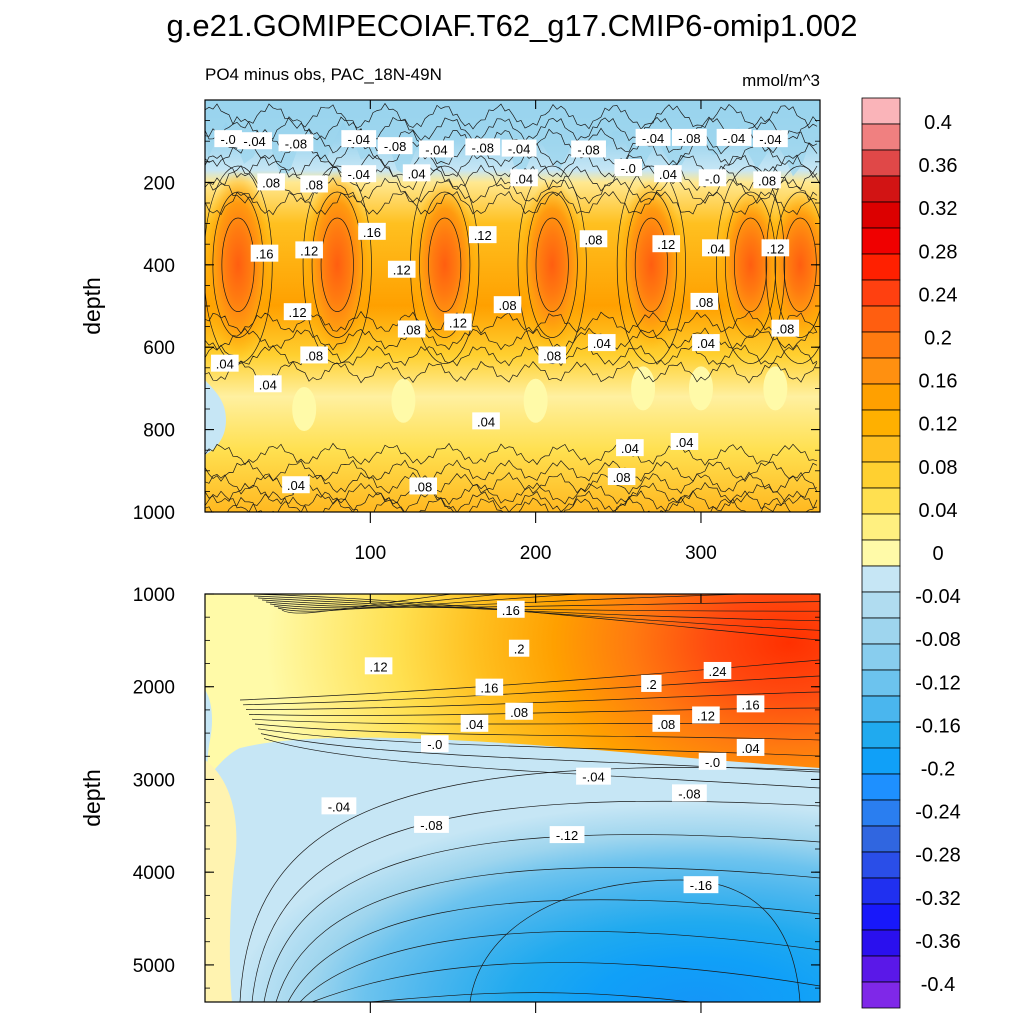 The width and height of the screenshot is (1024, 1024). What do you see at coordinates (651, 683) in the screenshot?
I see `contour-label: .2` at bounding box center [651, 683].